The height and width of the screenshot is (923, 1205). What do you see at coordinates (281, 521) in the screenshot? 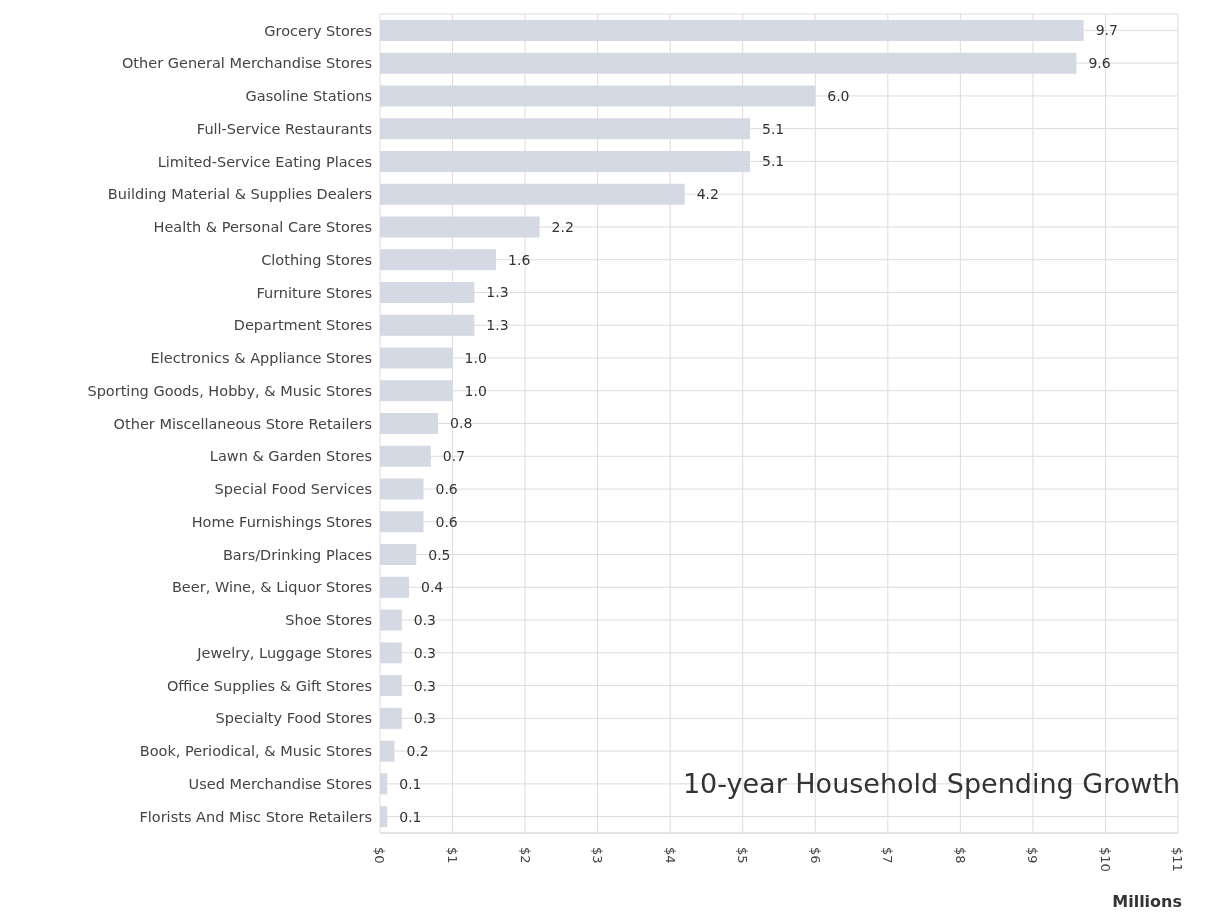
I see `y-tick-label: Home Furnishings Stores` at bounding box center [281, 521].